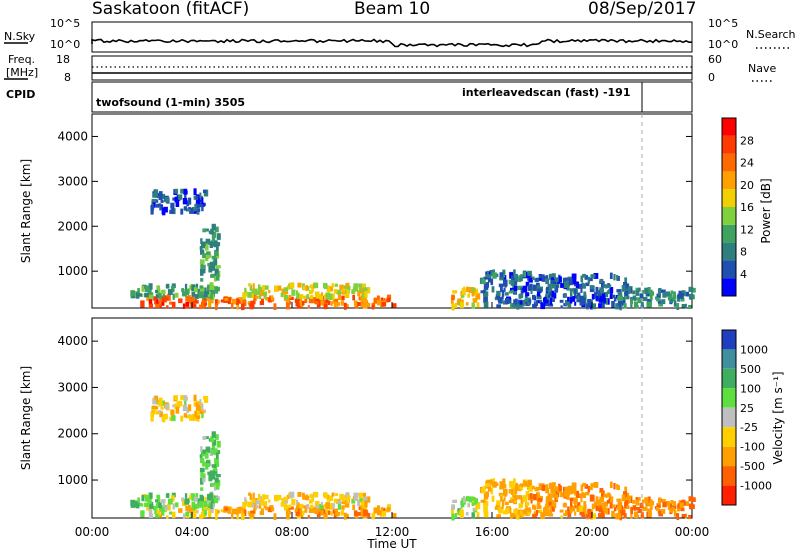 This screenshot has height=554, width=800. I want to click on velocity-colorbar-swatch, so click(729, 417).